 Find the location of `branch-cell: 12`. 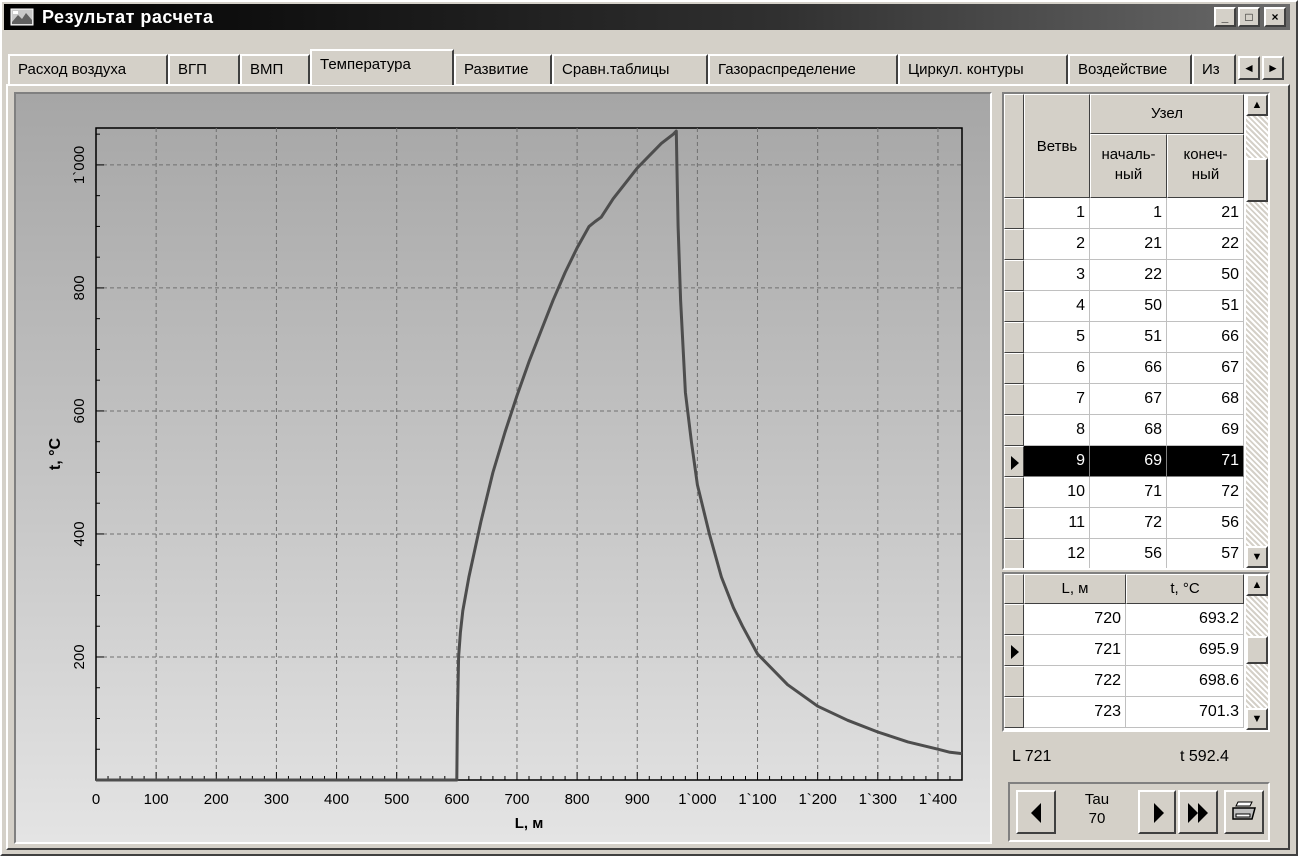

branch-cell: 12 is located at coordinates (1057, 553).